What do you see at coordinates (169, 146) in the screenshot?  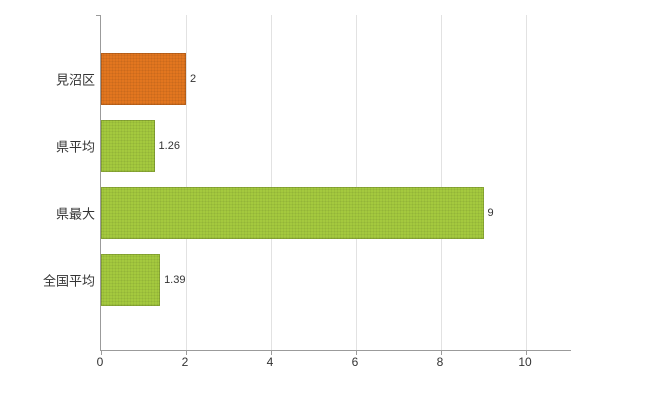 I see `value-label: 1.26` at bounding box center [169, 146].